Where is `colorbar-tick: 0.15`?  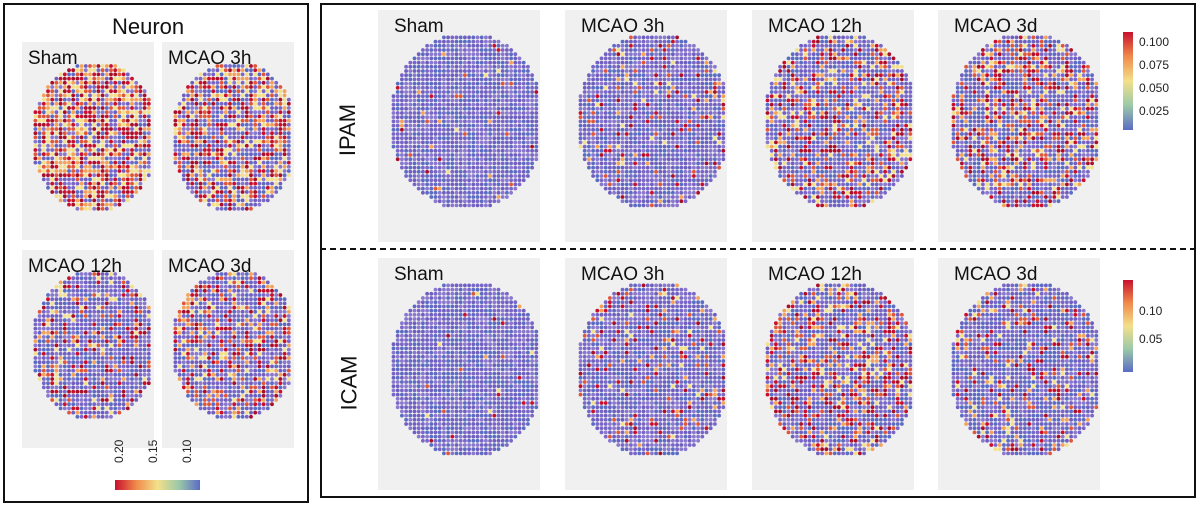
colorbar-tick: 0.15 is located at coordinates (153, 451).